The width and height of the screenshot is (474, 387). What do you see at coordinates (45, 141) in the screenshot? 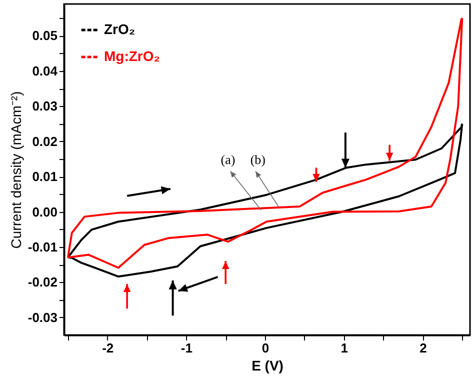
I see `y-tick-label: 0.02` at bounding box center [45, 141].